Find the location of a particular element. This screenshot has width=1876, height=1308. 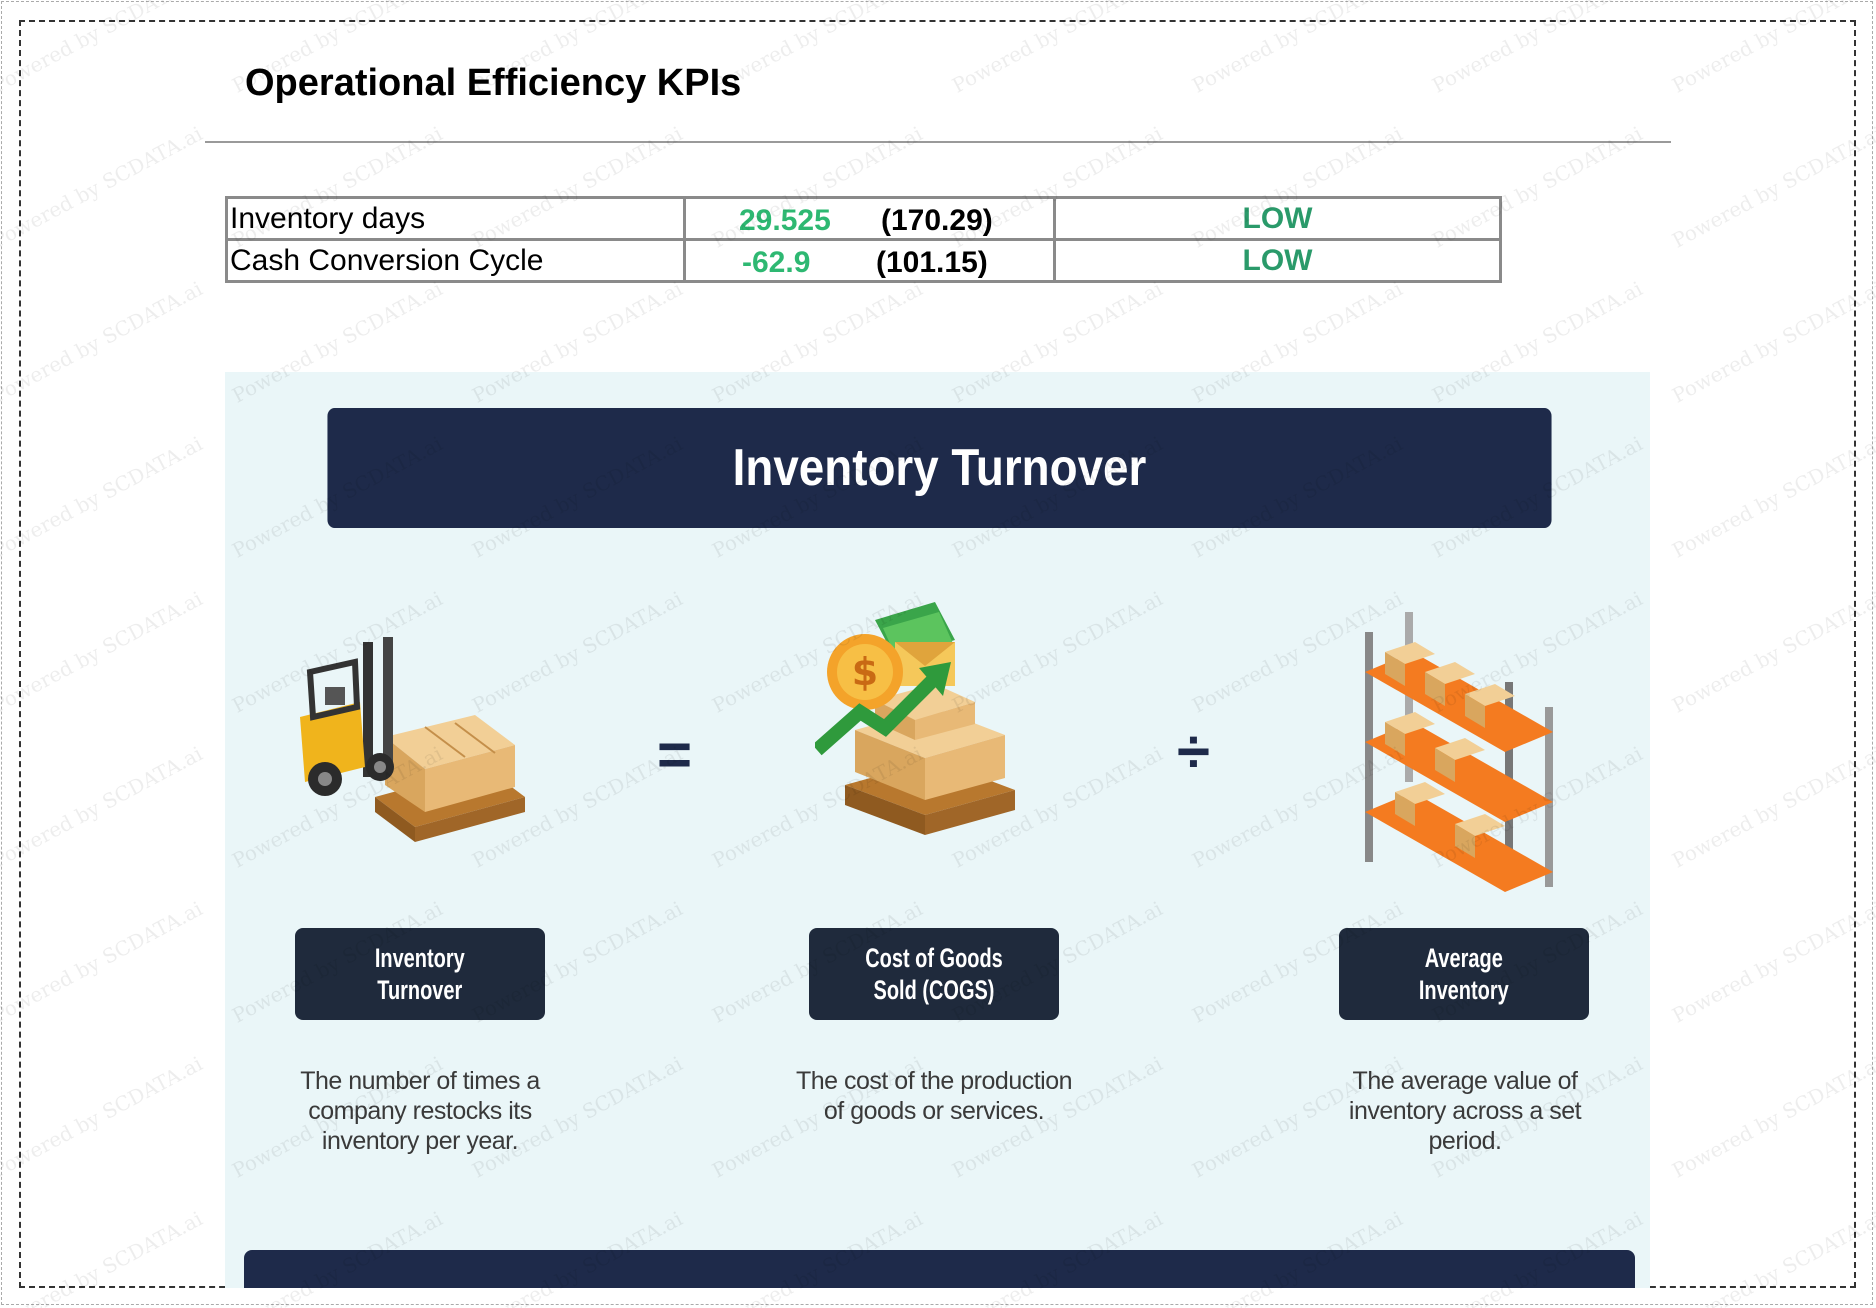

label-line: Sold (COGS) is located at coordinates (934, 990).